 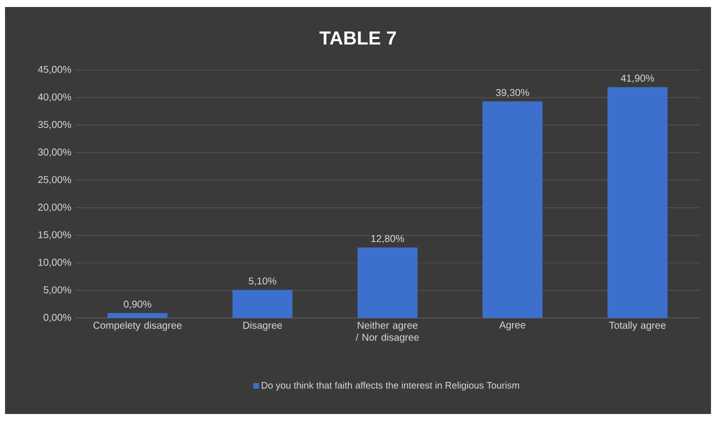 I want to click on x-tick-label: Agree, so click(x=512, y=326).